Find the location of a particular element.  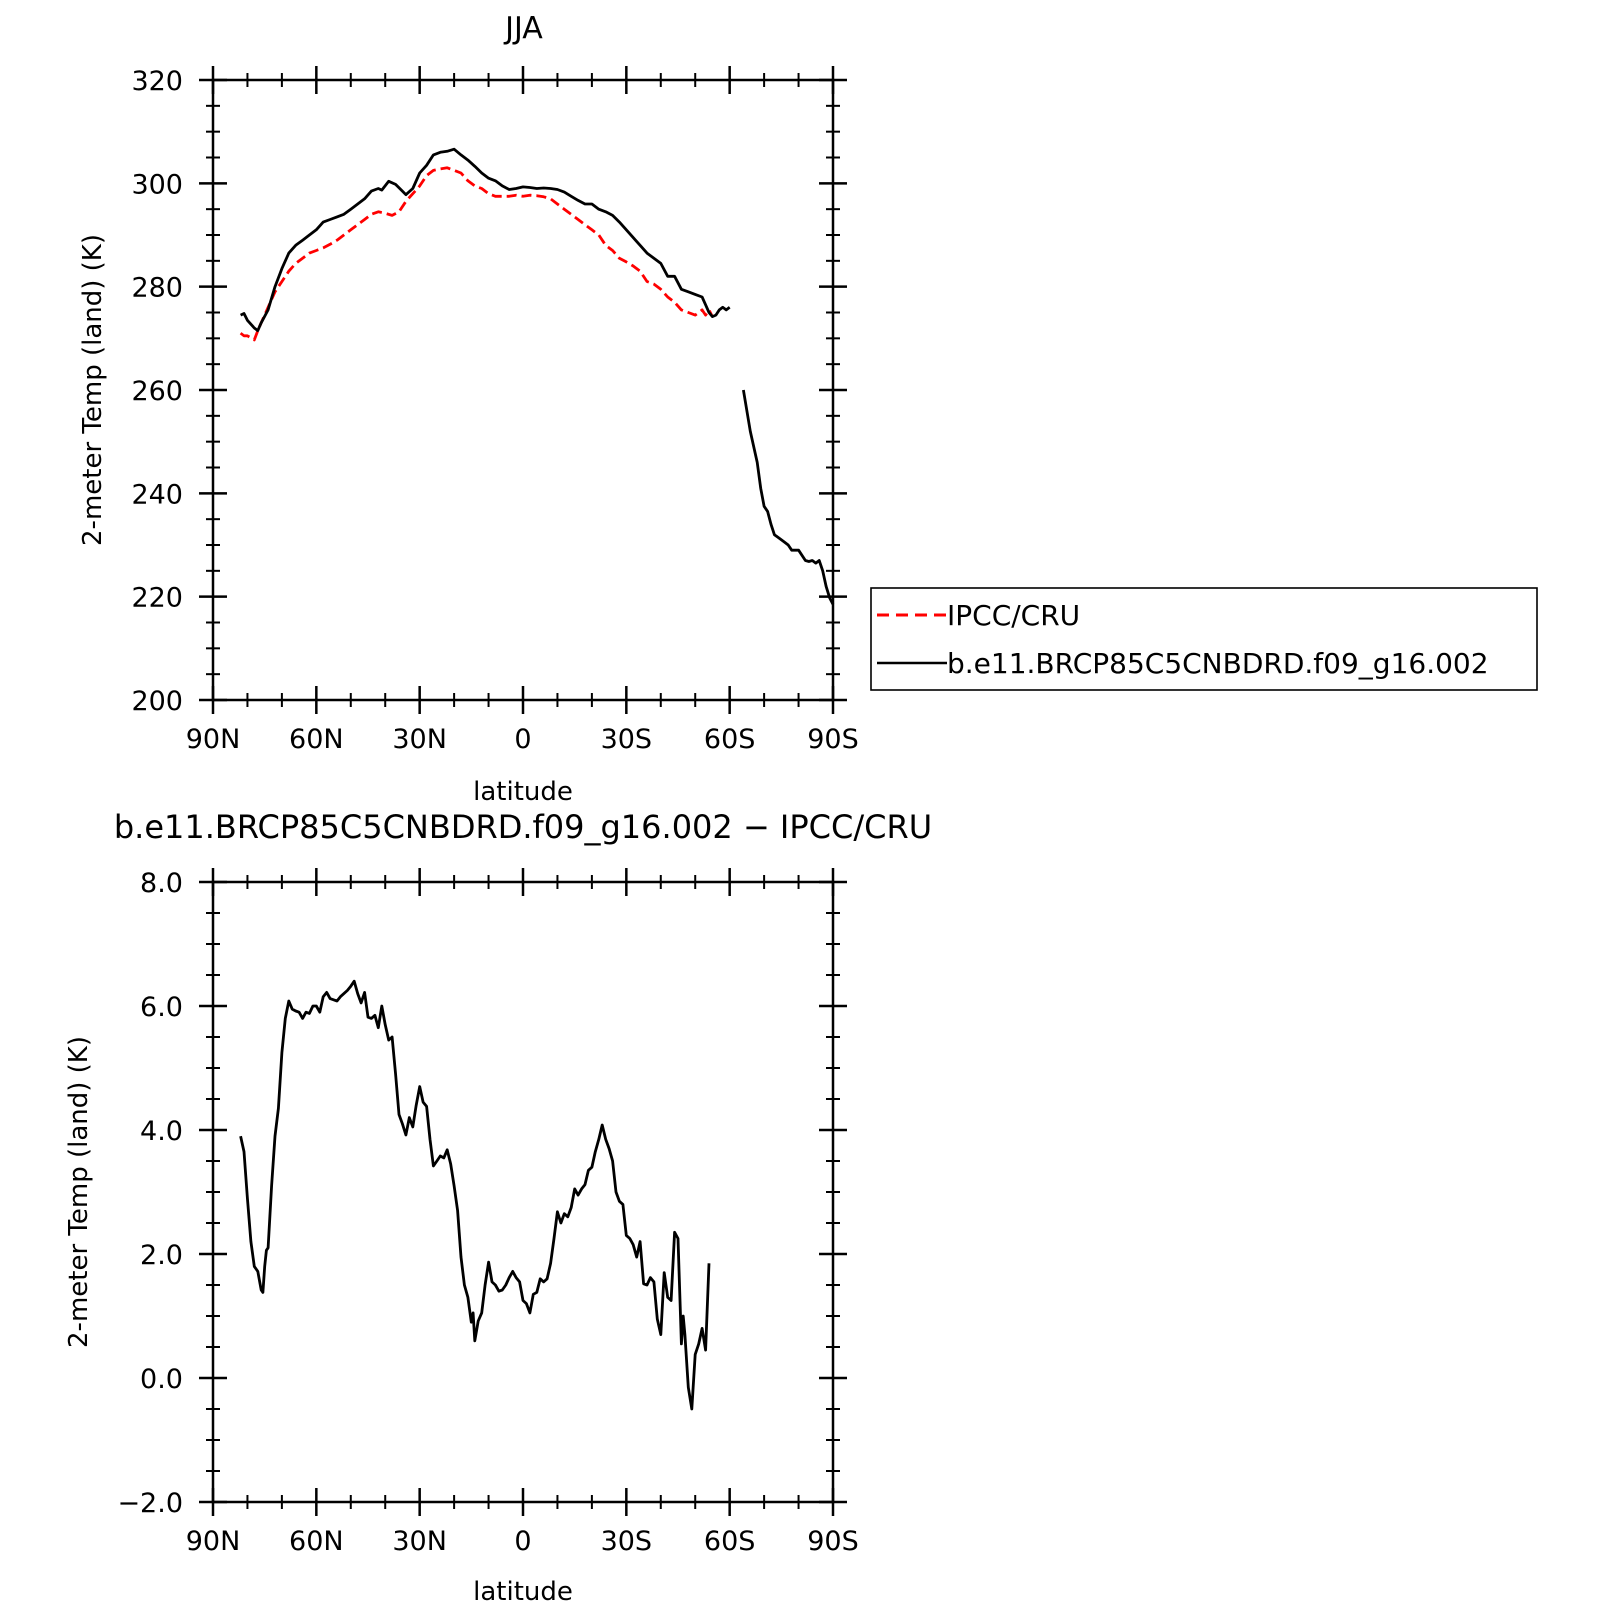

y-tick-label: 2.0 is located at coordinates (161, 1255).